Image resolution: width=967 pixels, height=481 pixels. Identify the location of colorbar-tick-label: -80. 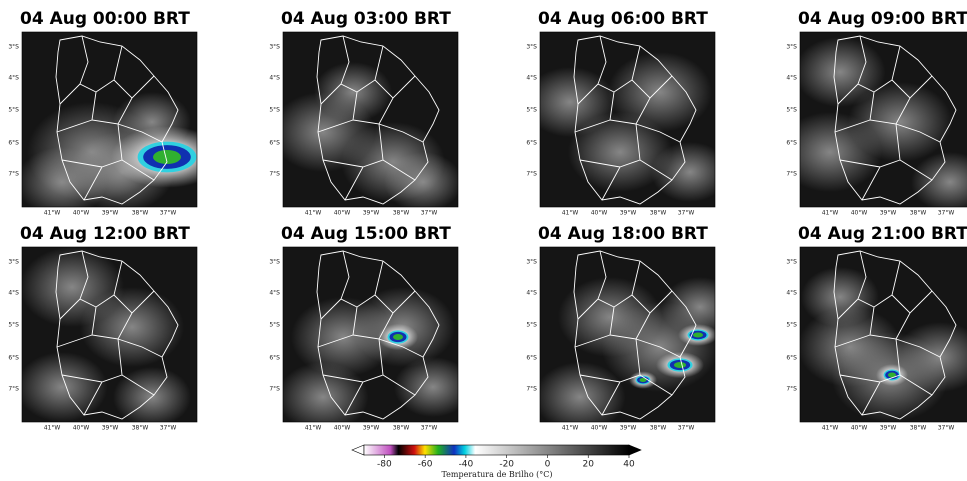
(384, 465).